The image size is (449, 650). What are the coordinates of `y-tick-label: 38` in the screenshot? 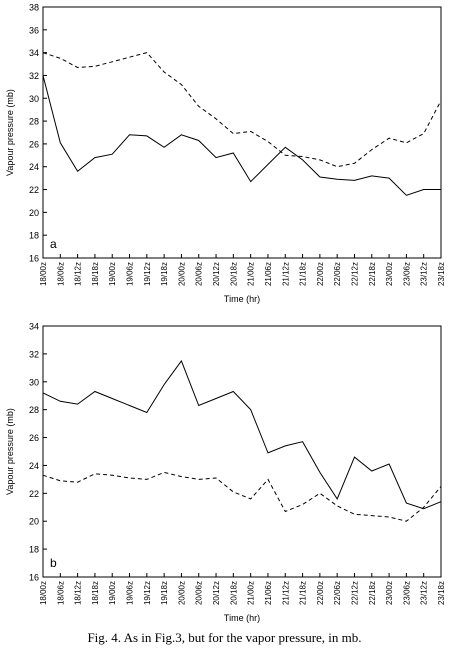 It's located at (34, 8).